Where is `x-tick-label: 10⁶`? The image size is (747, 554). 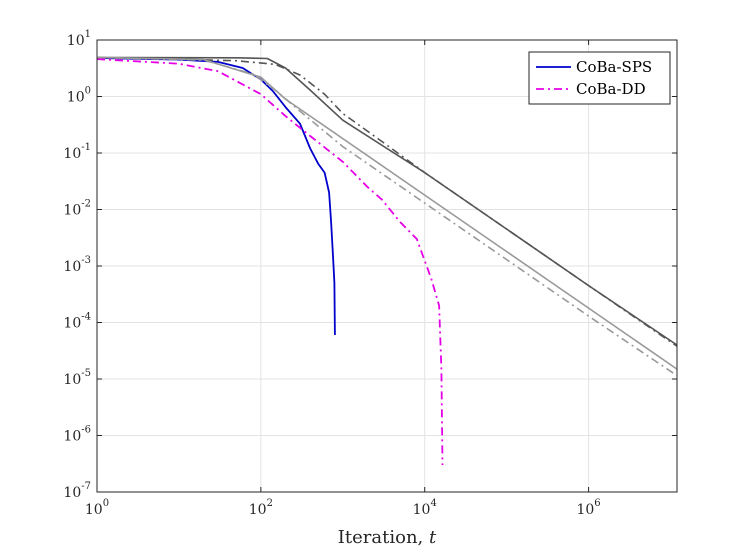
x-tick-label: 10⁶ is located at coordinates (588, 508).